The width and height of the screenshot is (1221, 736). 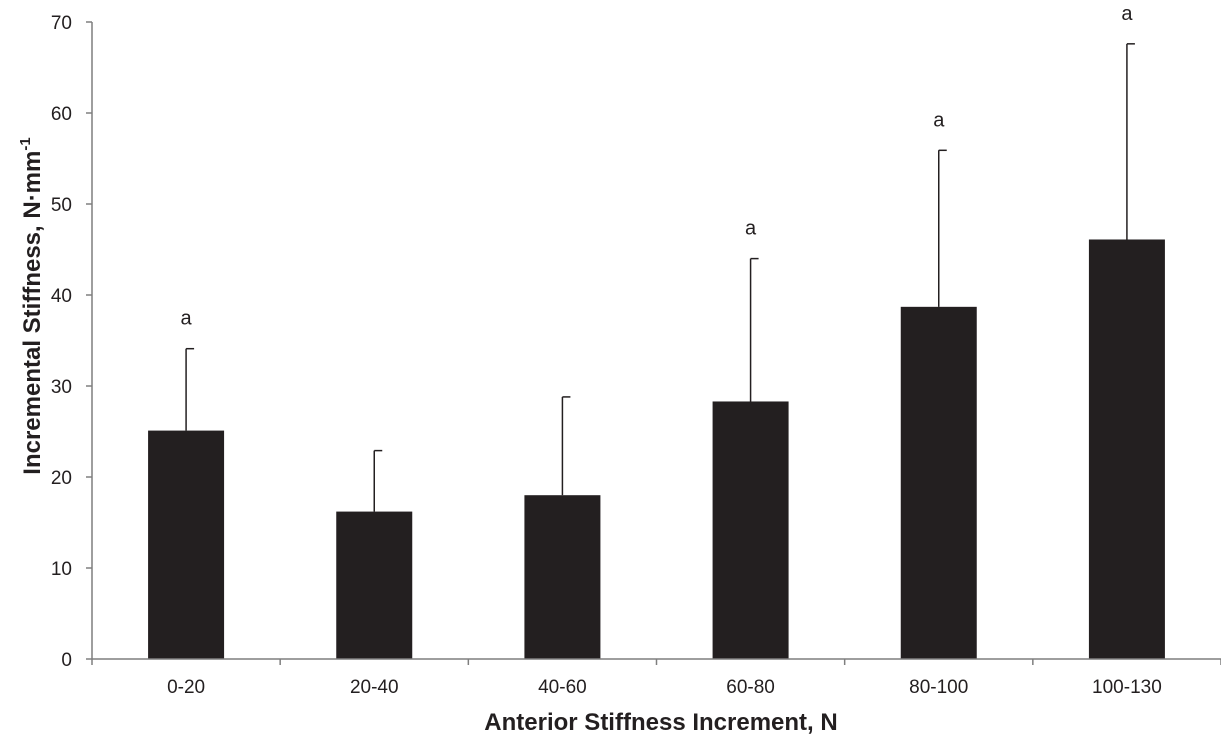 I want to click on y-tick-label: 50, so click(x=61, y=205).